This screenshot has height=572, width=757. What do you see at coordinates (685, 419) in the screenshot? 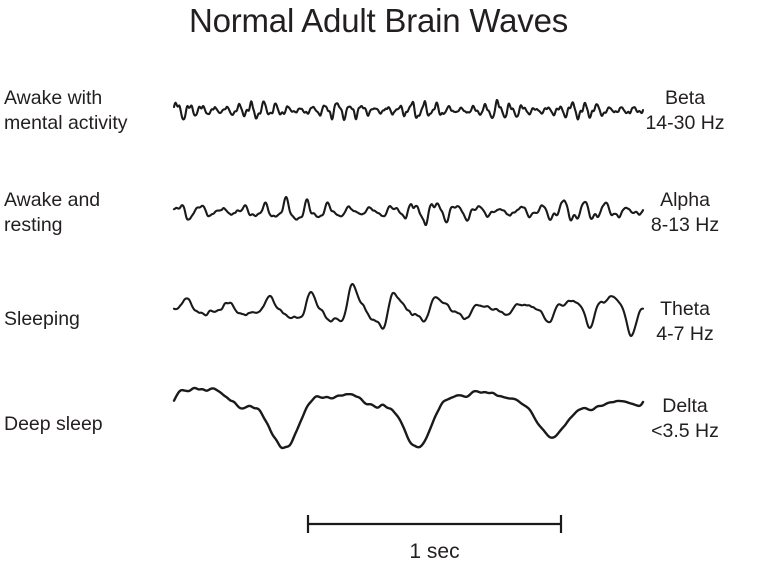
I see `band-label-delta: Delta <3.5 Hz` at bounding box center [685, 419].